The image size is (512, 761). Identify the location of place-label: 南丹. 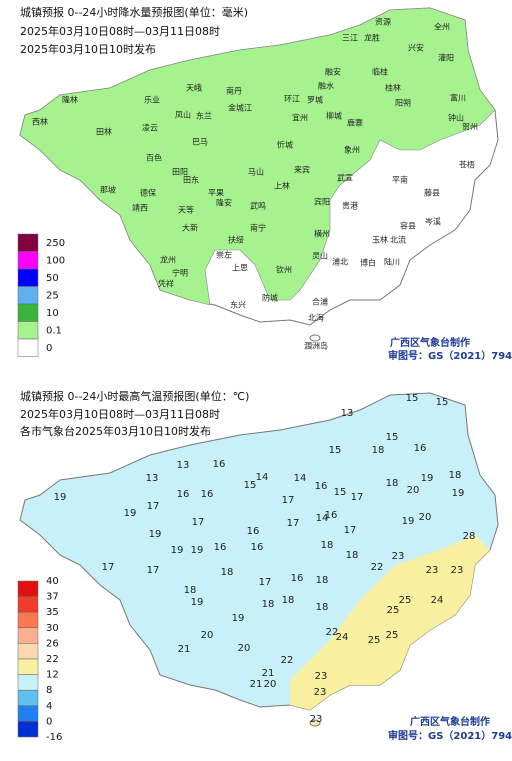
(234, 91).